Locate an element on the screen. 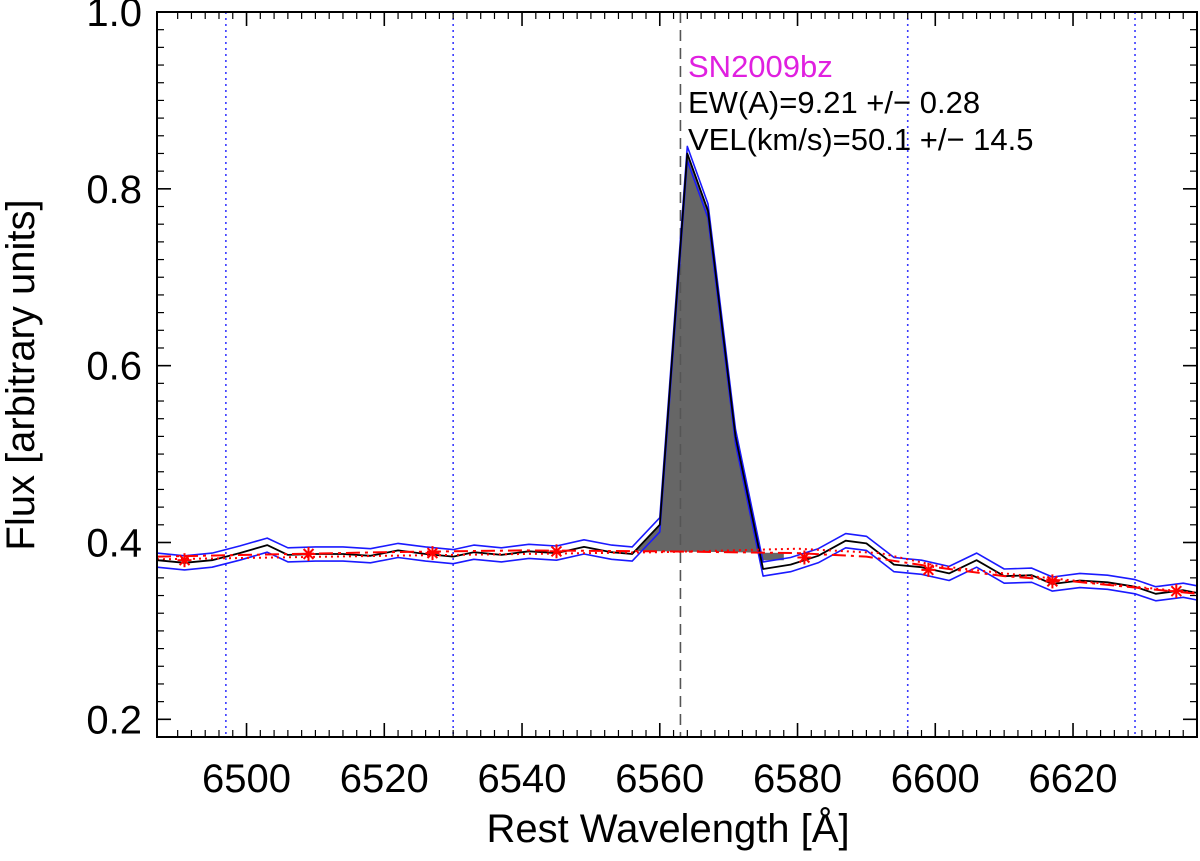 This screenshot has height=861, width=1200. annotation-ew: EW(A)=9.21 +/− 0.28 is located at coordinates (834, 102).